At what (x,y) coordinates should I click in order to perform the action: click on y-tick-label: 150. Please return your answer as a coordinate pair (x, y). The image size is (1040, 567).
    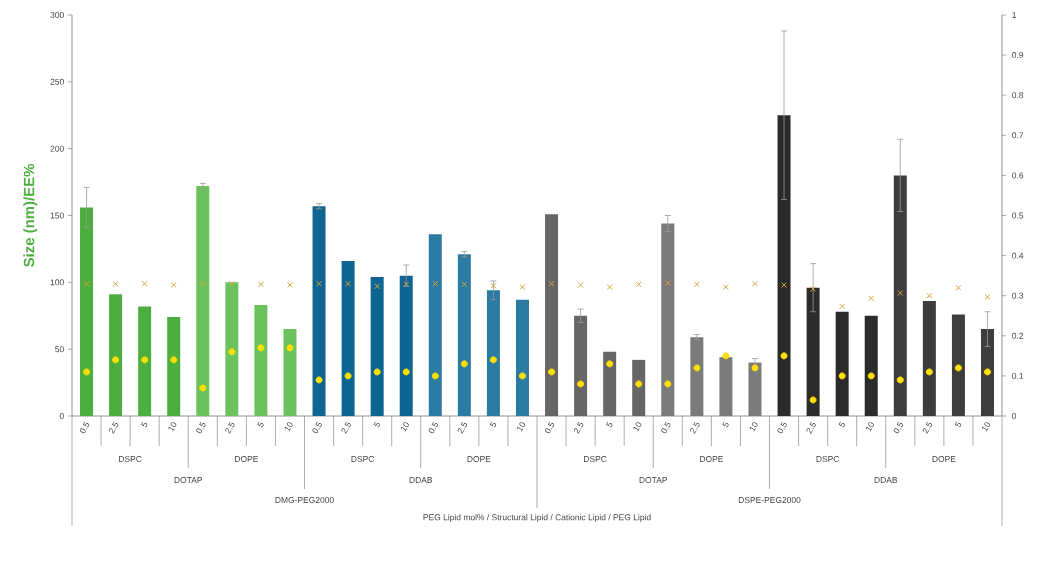
    Looking at the image, I should click on (57, 215).